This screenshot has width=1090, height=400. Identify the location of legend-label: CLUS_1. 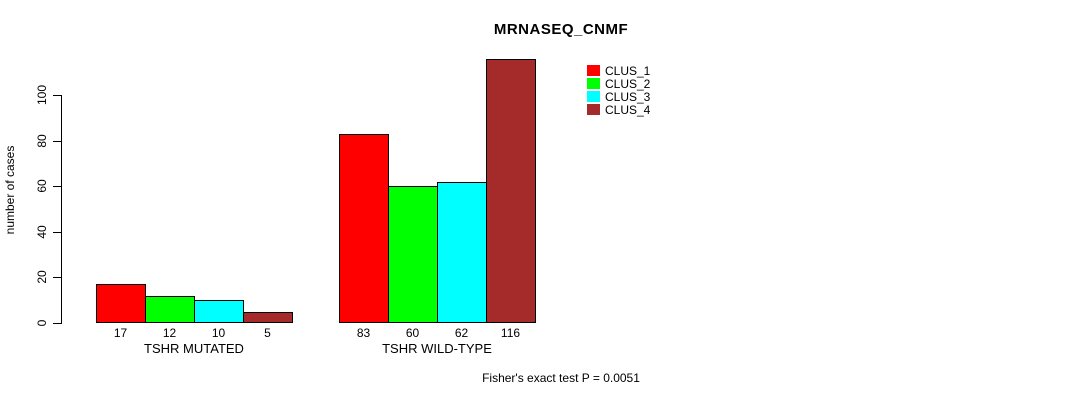
(628, 70).